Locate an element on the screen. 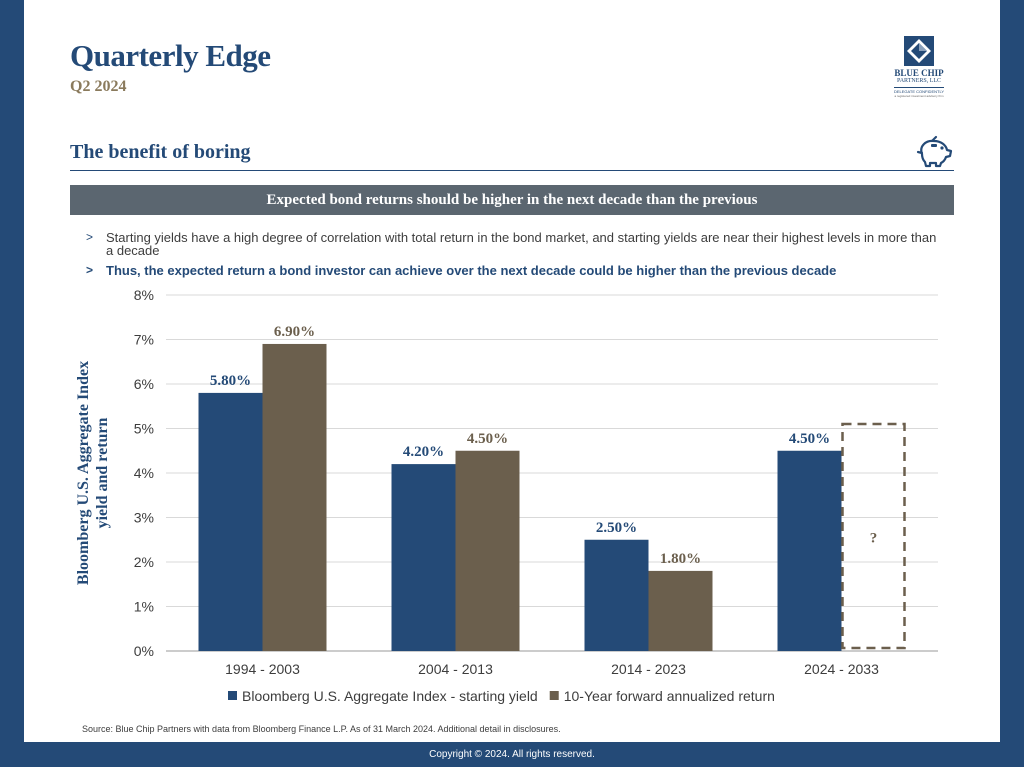 Image resolution: width=1024 pixels, height=767 pixels. y-tick-label: 0% is located at coordinates (144, 651).